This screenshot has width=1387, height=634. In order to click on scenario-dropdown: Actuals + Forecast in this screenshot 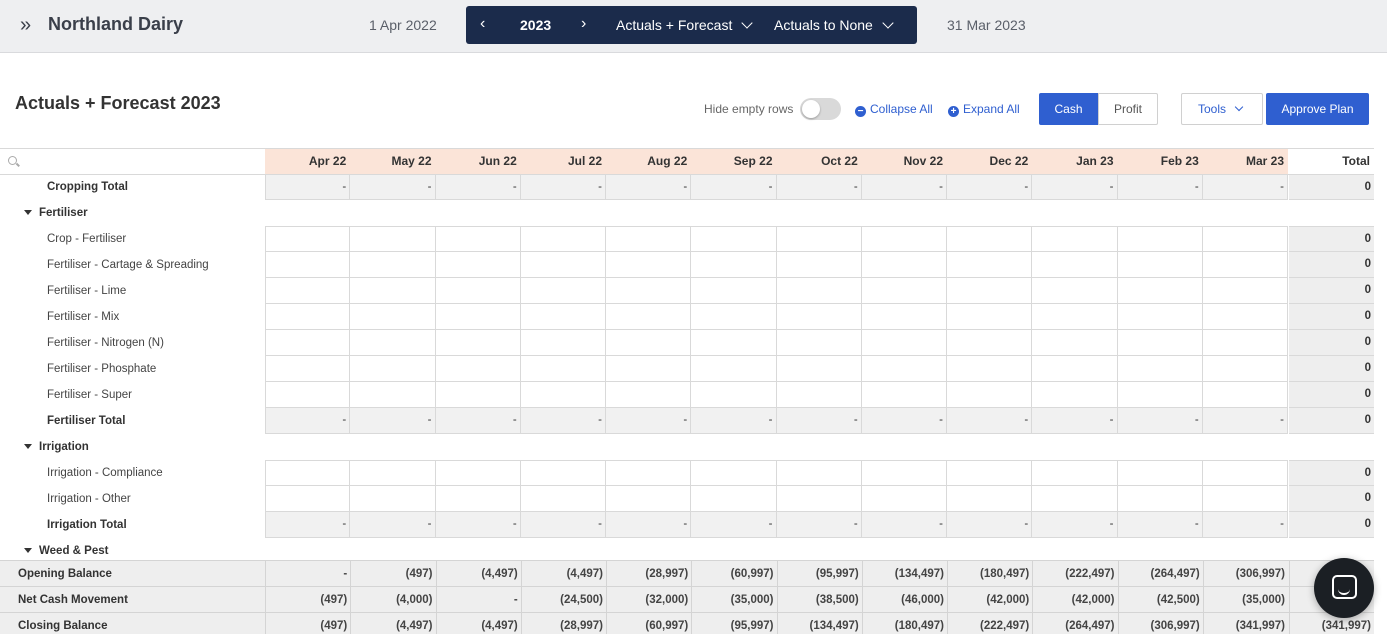, I will do `click(684, 25)`.